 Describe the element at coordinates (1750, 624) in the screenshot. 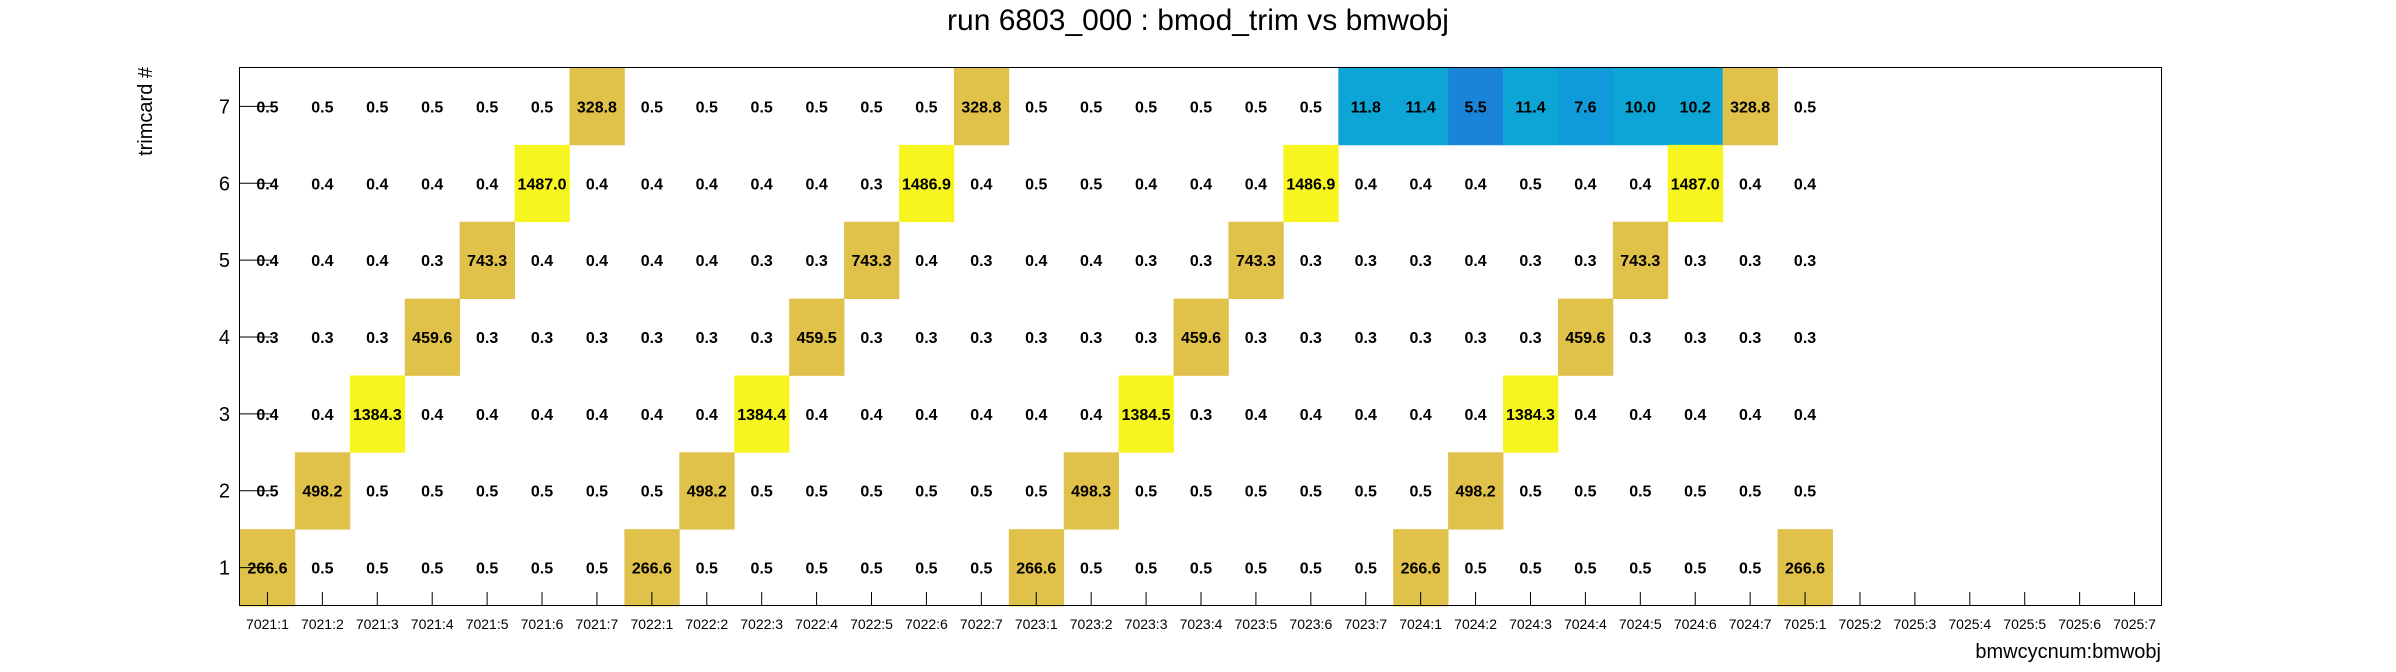

I see `x-tick-label: 7024:7` at that location.